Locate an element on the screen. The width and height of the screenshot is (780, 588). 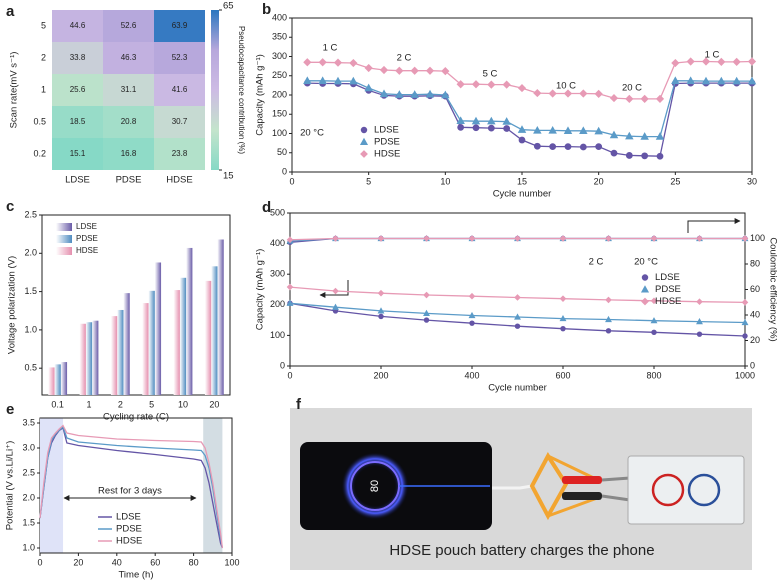
y2-tick-label: 0 is located at coordinates (752, 365).